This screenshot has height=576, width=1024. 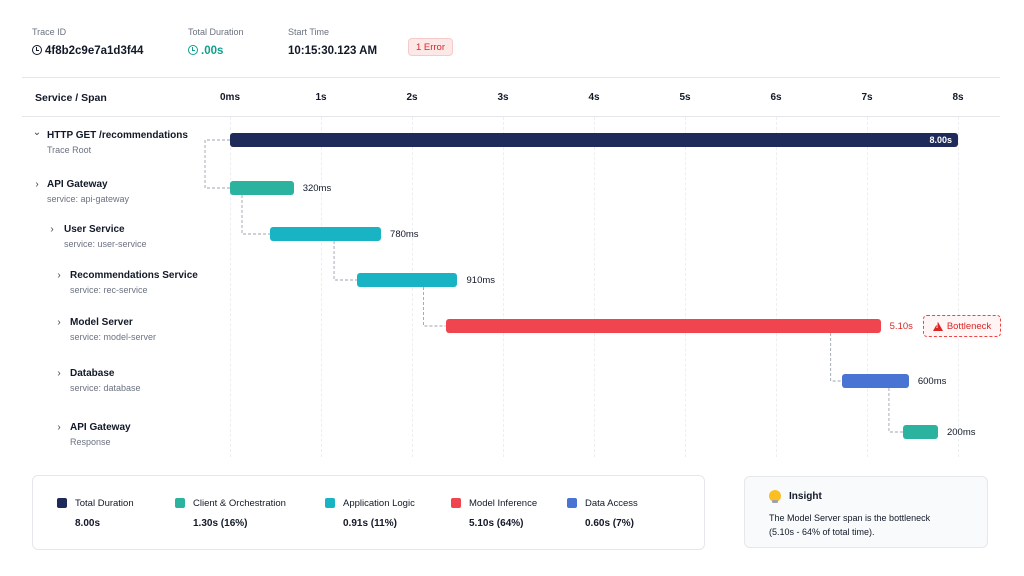 What do you see at coordinates (370, 523) in the screenshot?
I see `legend-value: 0.91s (11%)` at bounding box center [370, 523].